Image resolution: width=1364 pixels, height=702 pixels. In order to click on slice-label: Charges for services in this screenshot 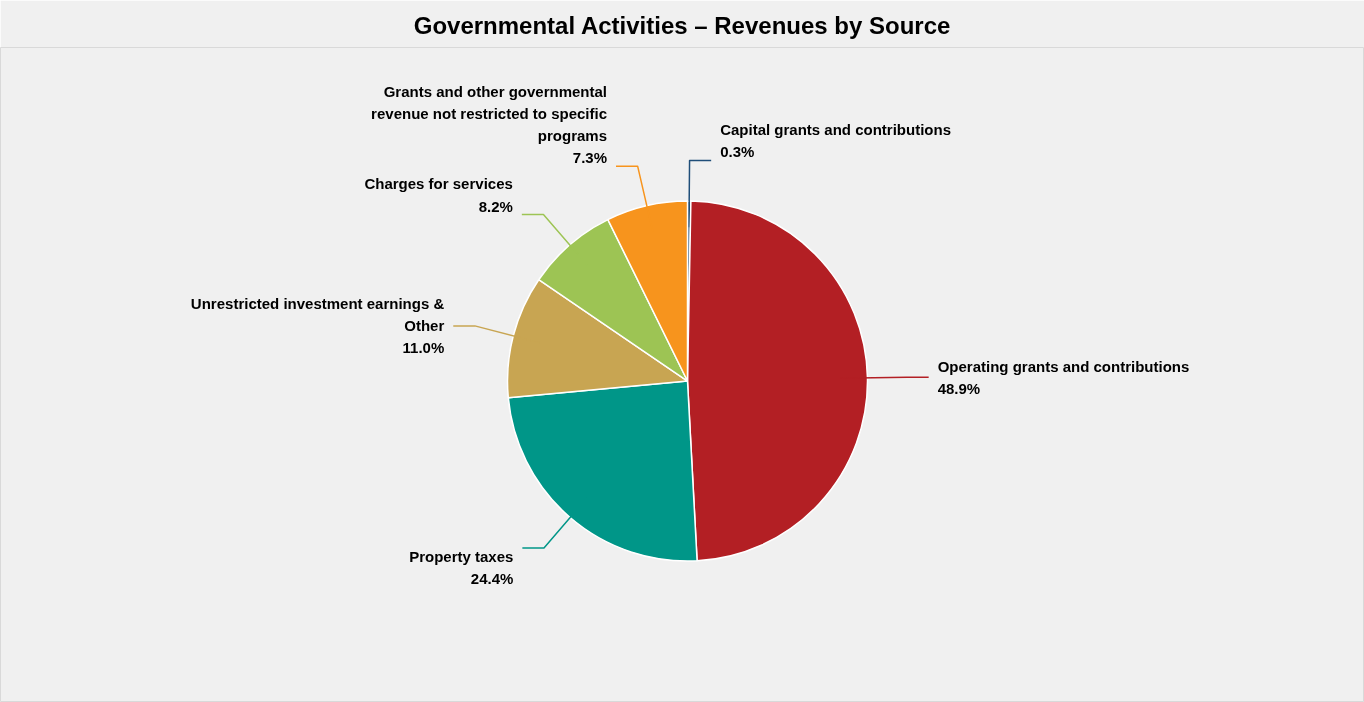, I will do `click(438, 184)`.